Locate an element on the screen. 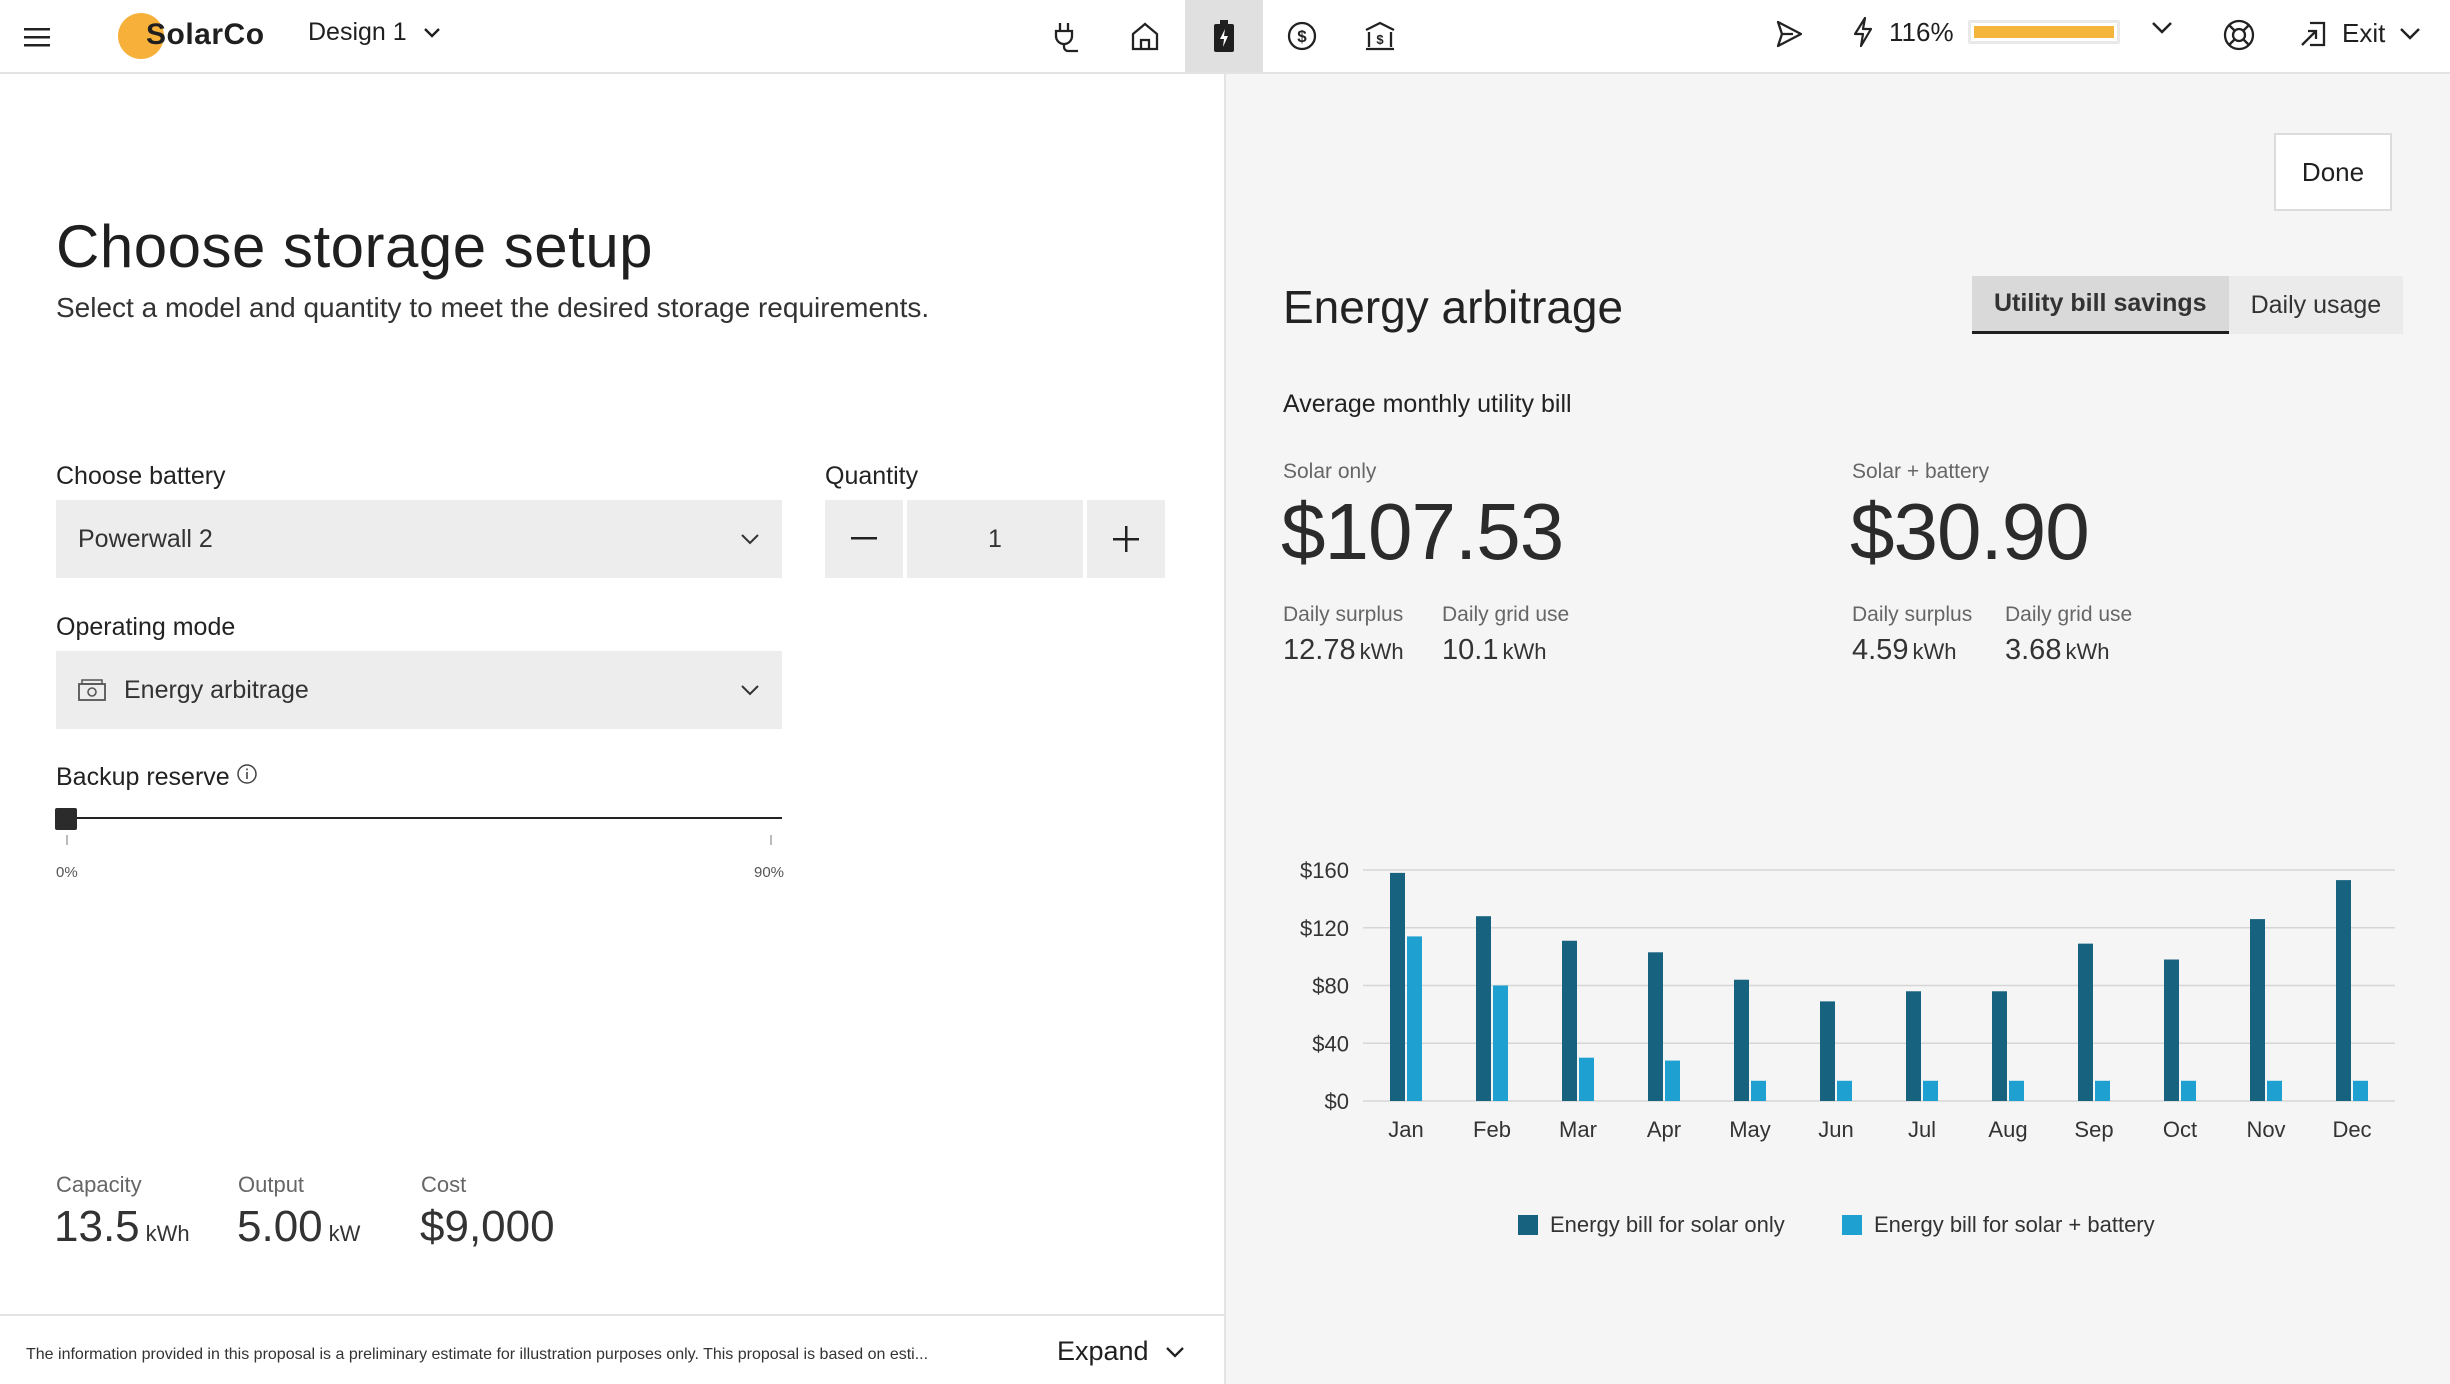 Image resolution: width=2450 pixels, height=1384 pixels. capacity-unit: kWh is located at coordinates (167, 1233).